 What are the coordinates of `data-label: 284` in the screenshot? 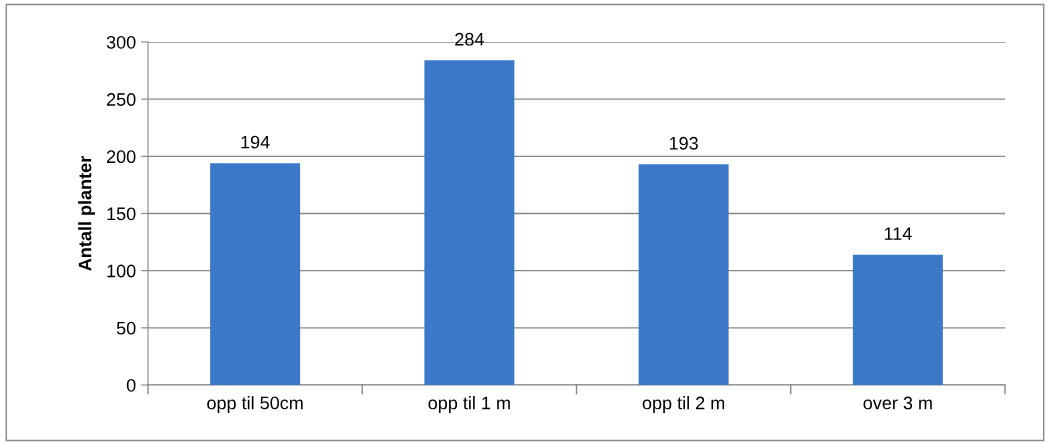 It's located at (469, 39).